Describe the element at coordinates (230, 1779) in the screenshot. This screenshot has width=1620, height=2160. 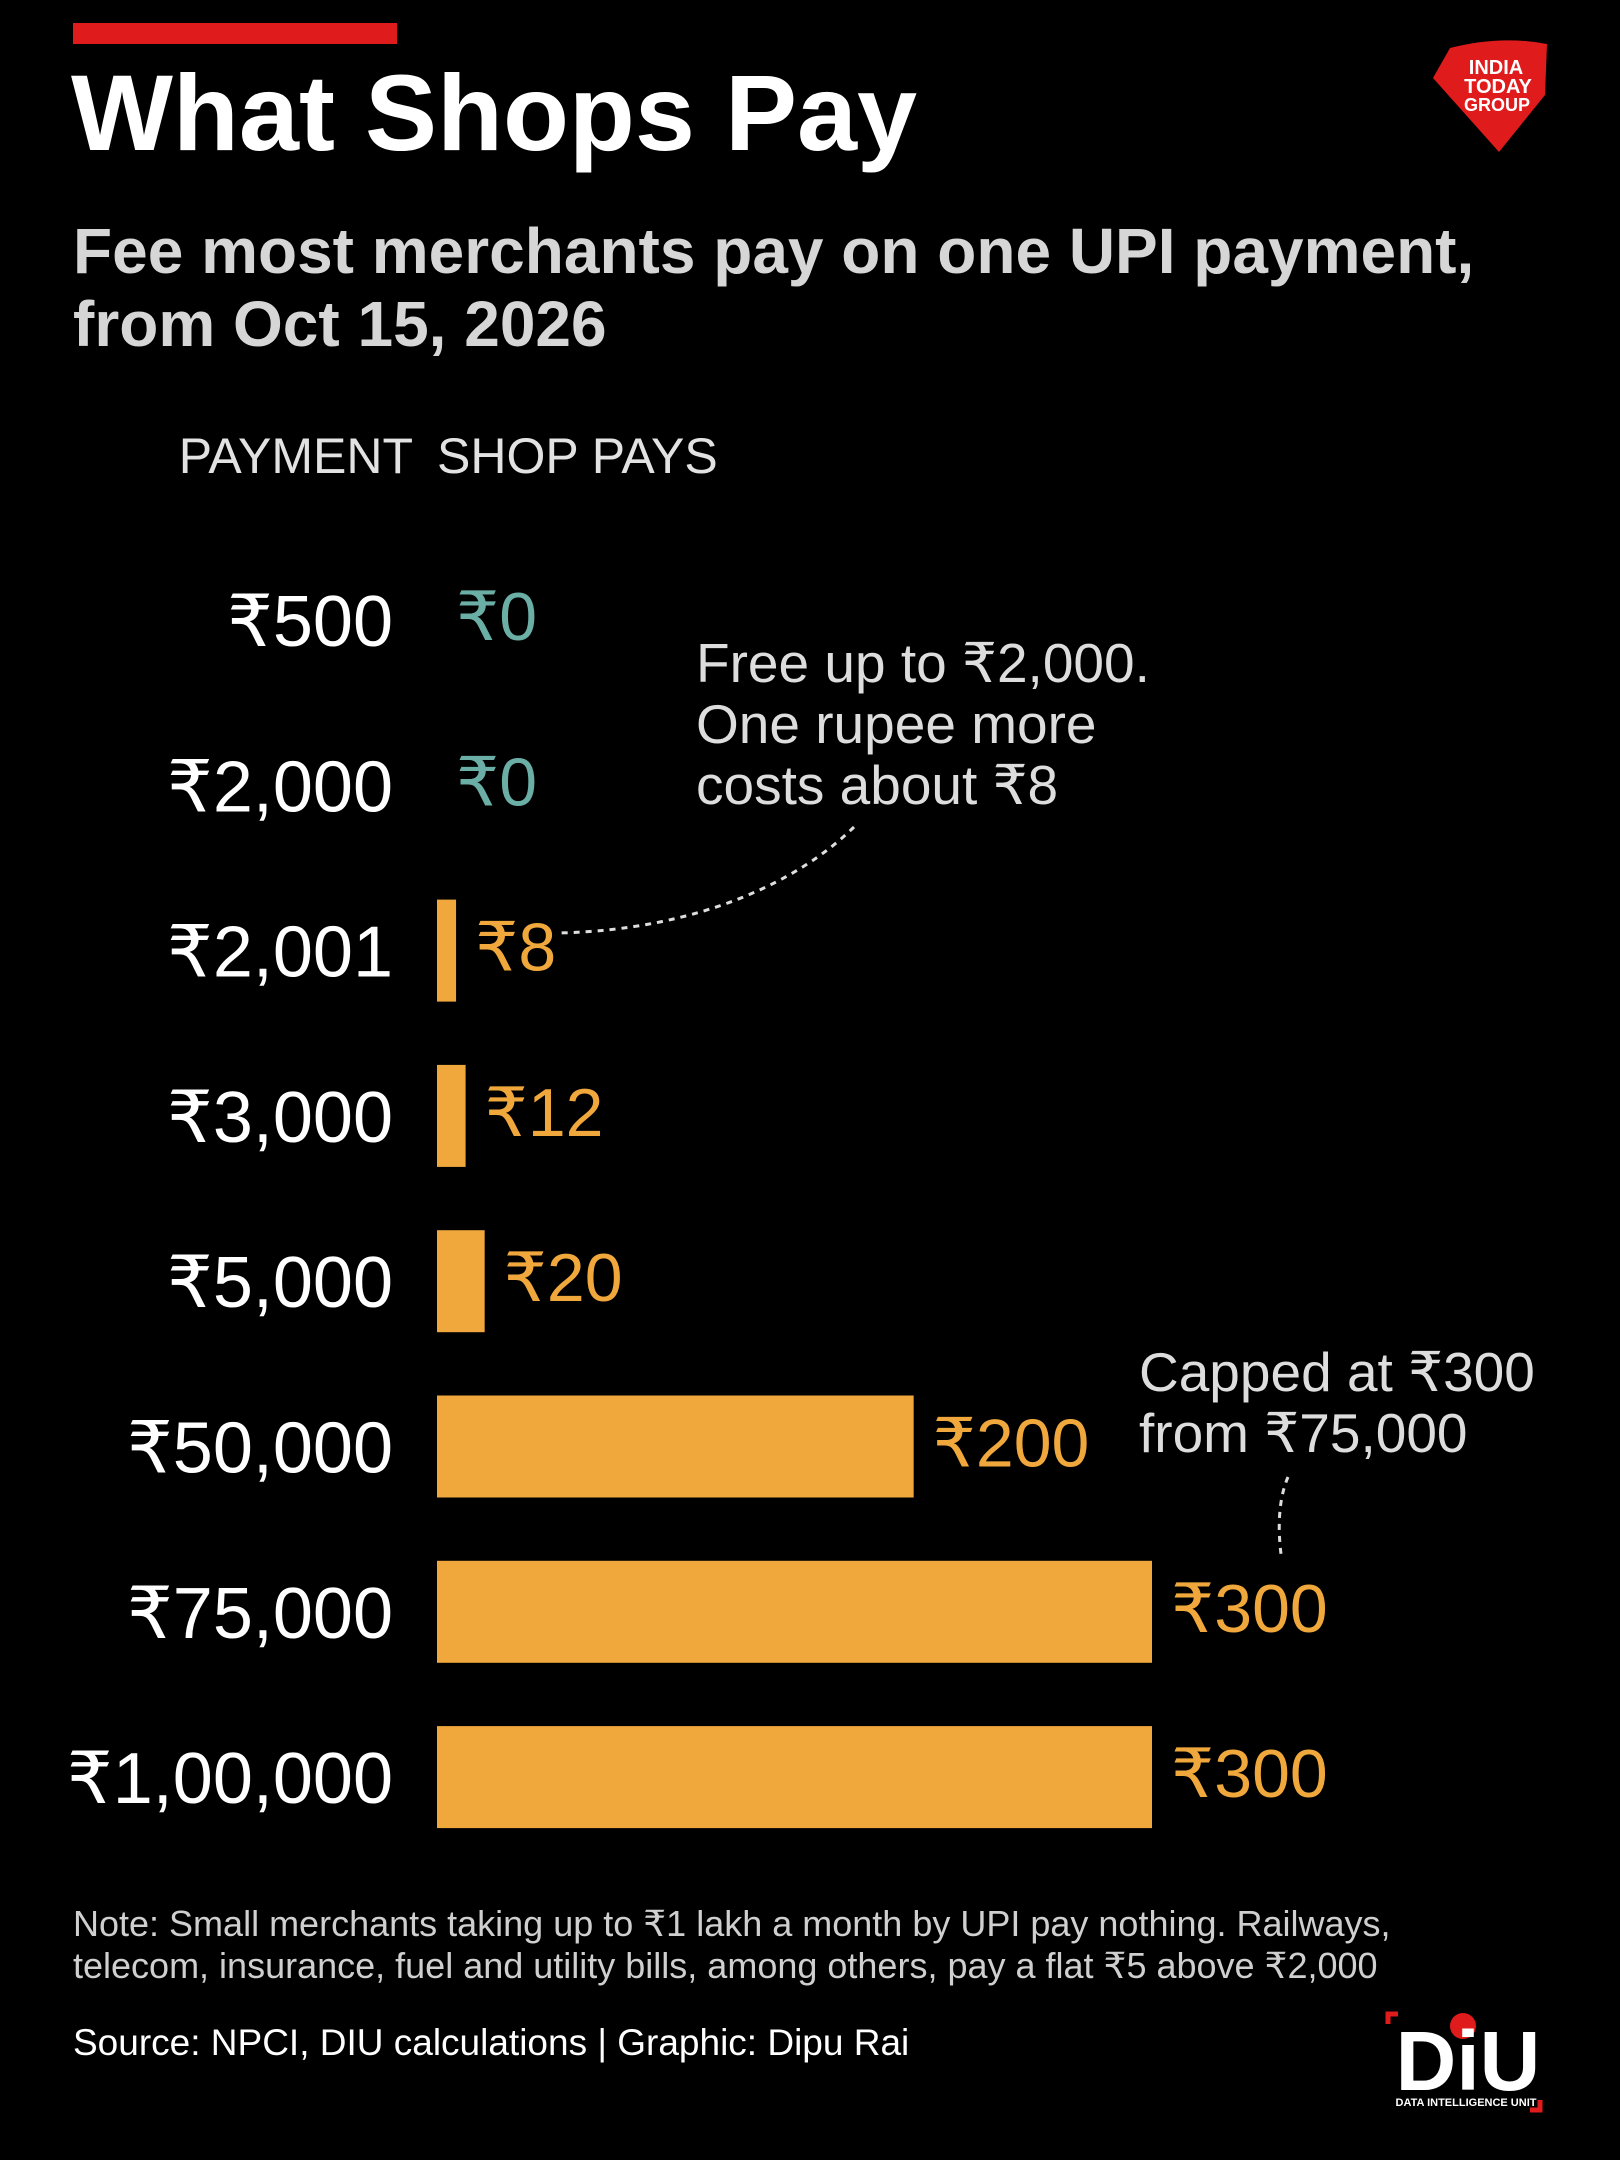
I see `category-label: ₹1,00,000` at that location.